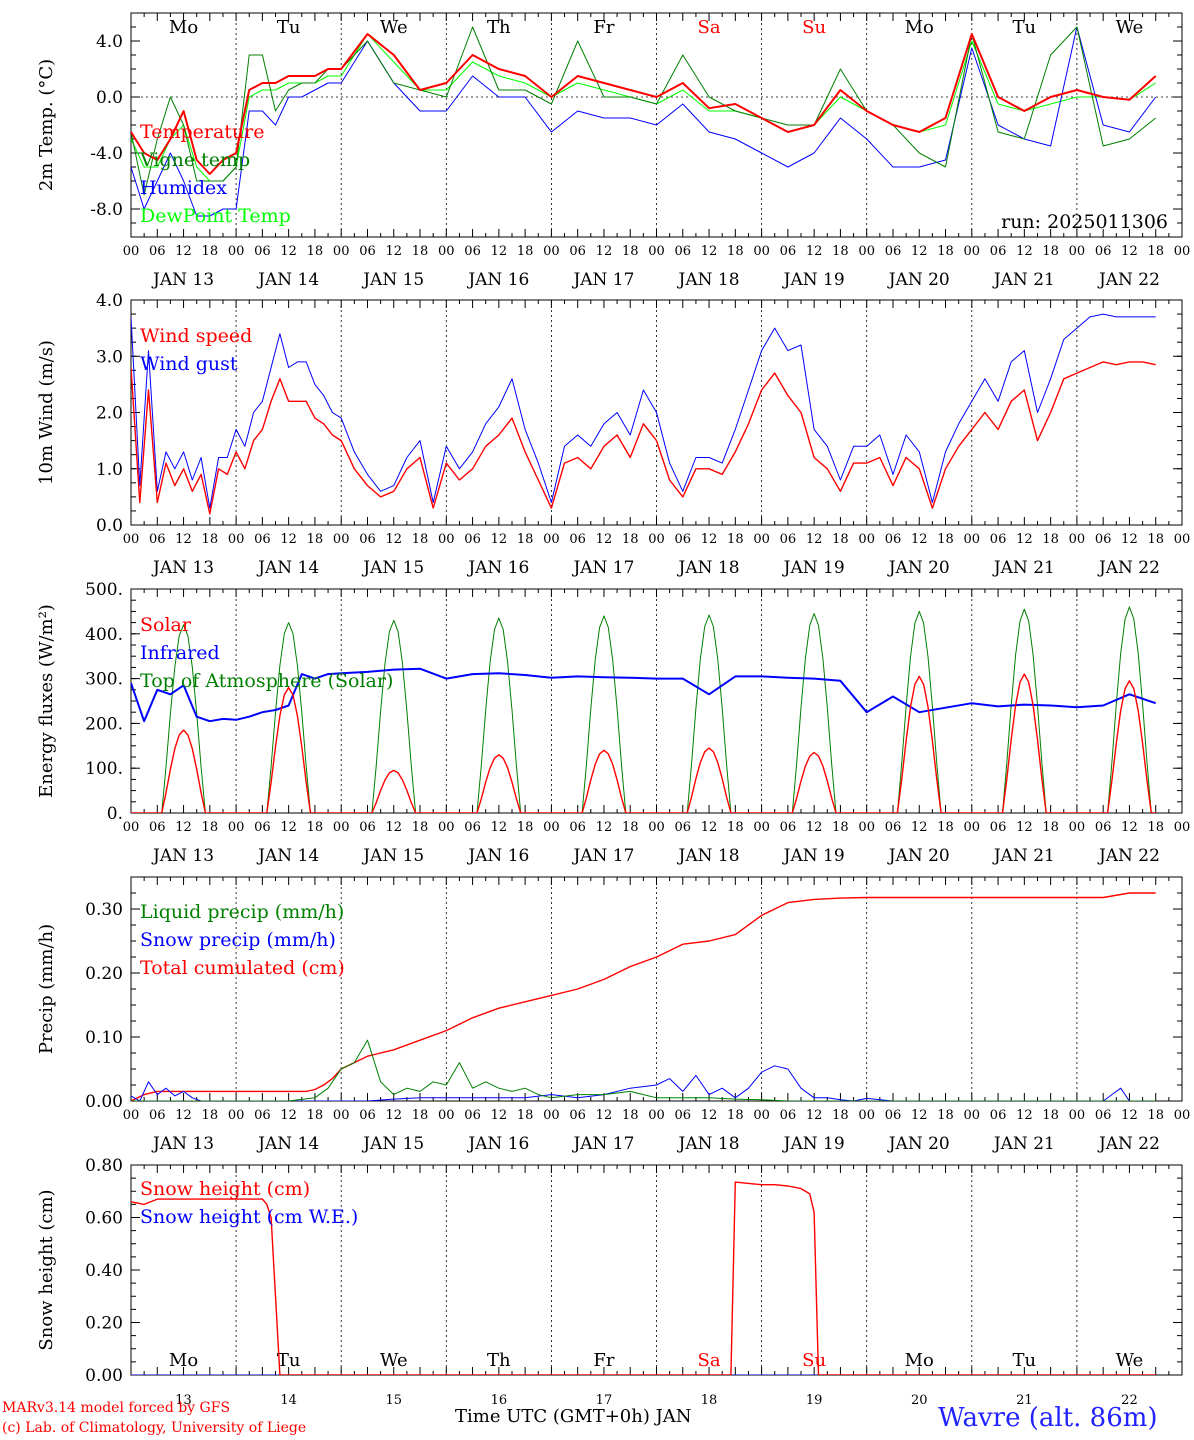  Describe the element at coordinates (109, 357) in the screenshot. I see `y-tick-label: 3.0` at that location.